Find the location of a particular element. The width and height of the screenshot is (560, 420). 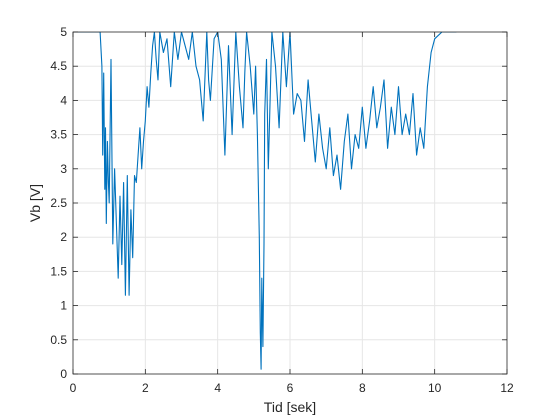

y-tick-label: 1.5 is located at coordinates (58, 271).